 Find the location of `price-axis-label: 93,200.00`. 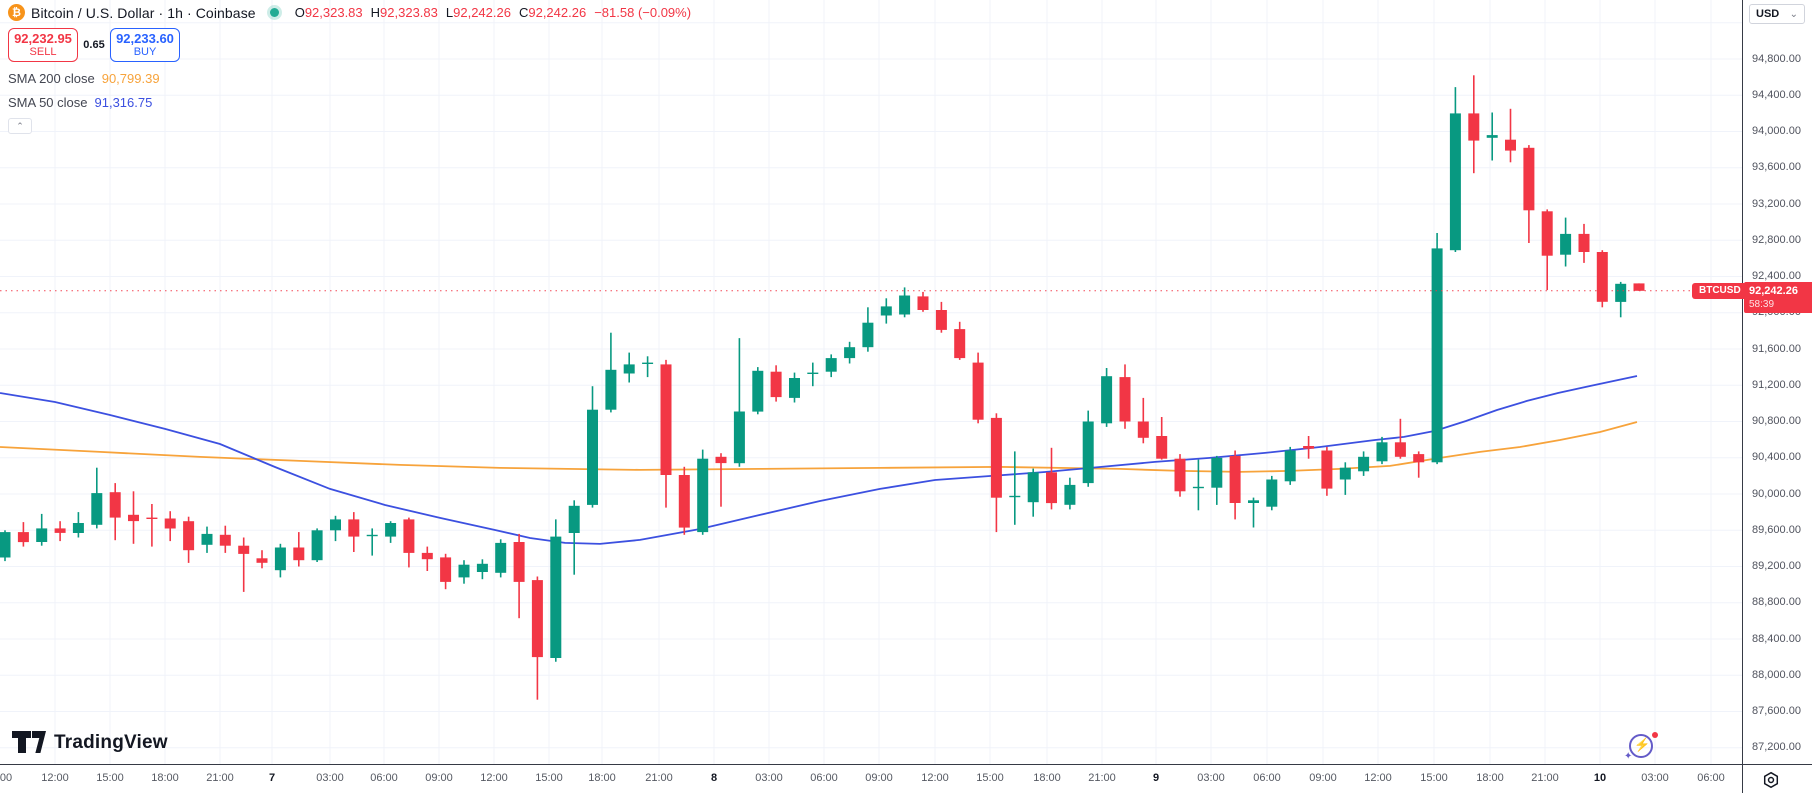

price-axis-label: 93,200.00 is located at coordinates (1776, 203).